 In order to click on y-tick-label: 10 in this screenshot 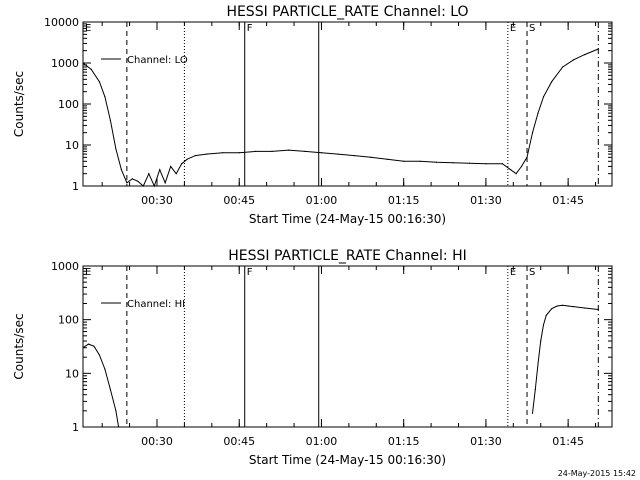, I will do `click(72, 145)`.